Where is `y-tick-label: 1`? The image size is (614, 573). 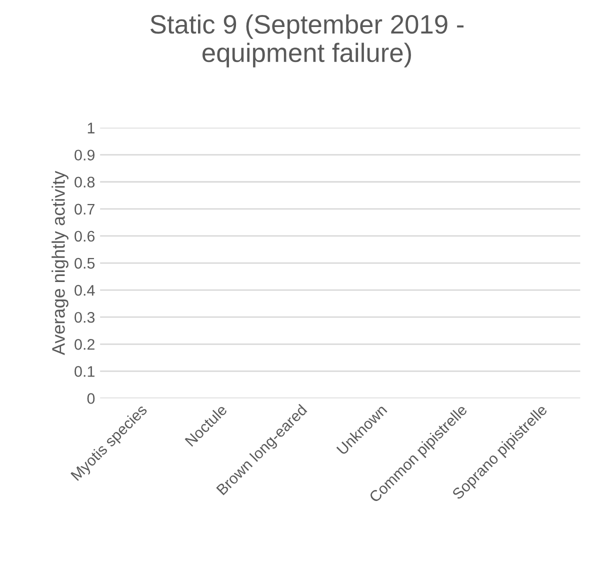
y-tick-label: 1 is located at coordinates (91, 128).